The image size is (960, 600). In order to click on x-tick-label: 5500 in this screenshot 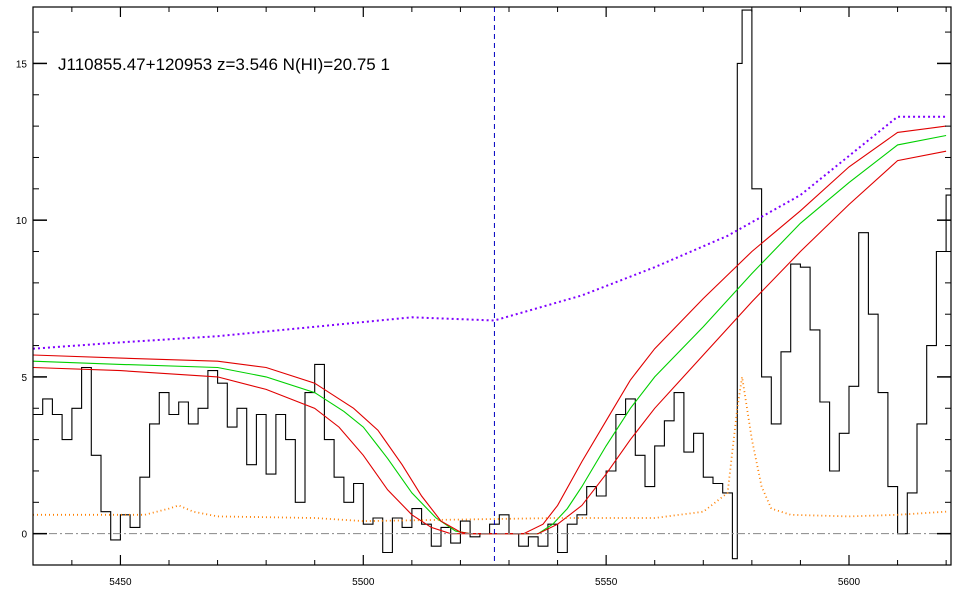, I will do `click(363, 582)`.